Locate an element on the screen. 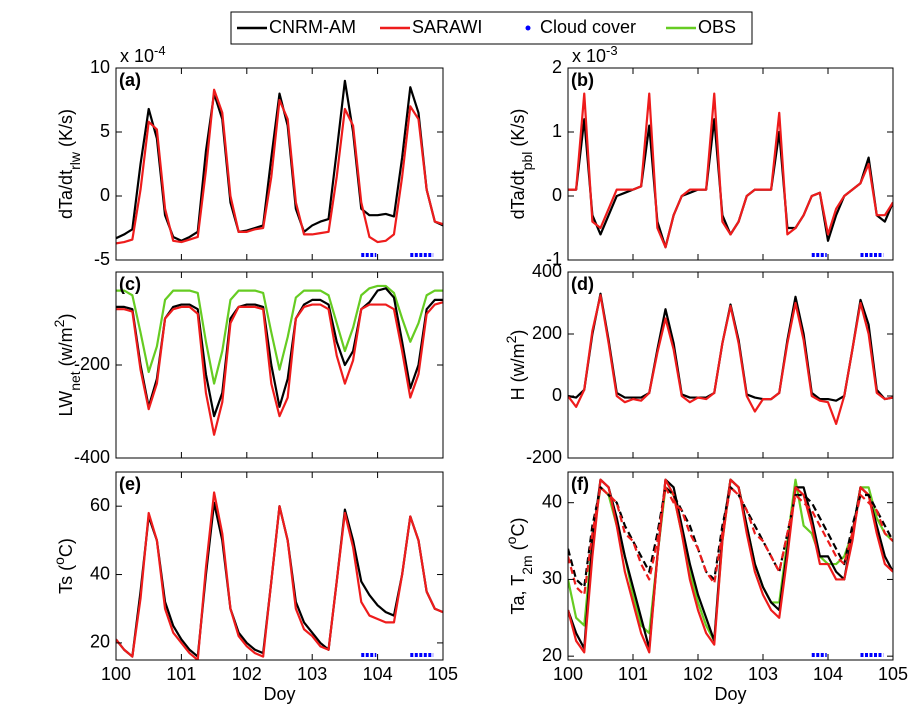 Image resolution: width=917 pixels, height=706 pixels. y-tick-label: -5 is located at coordinates (102, 259).